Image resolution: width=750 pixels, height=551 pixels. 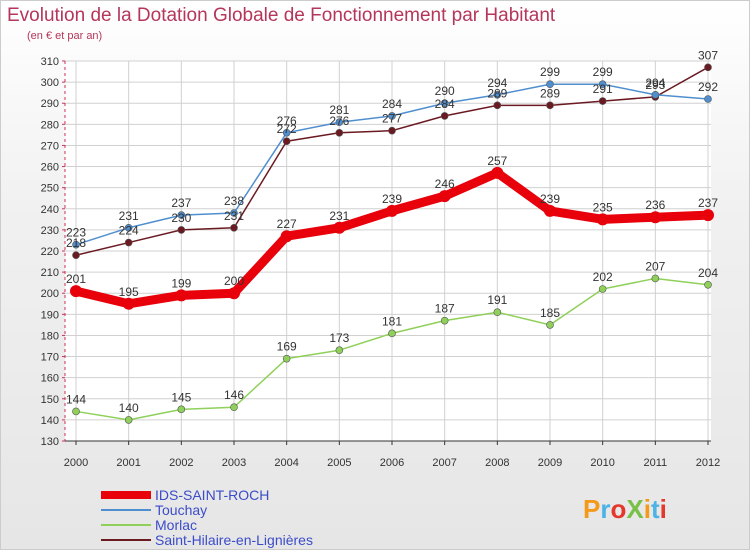 What do you see at coordinates (128, 463) in the screenshot?
I see `x-tick-label: 2001` at bounding box center [128, 463].